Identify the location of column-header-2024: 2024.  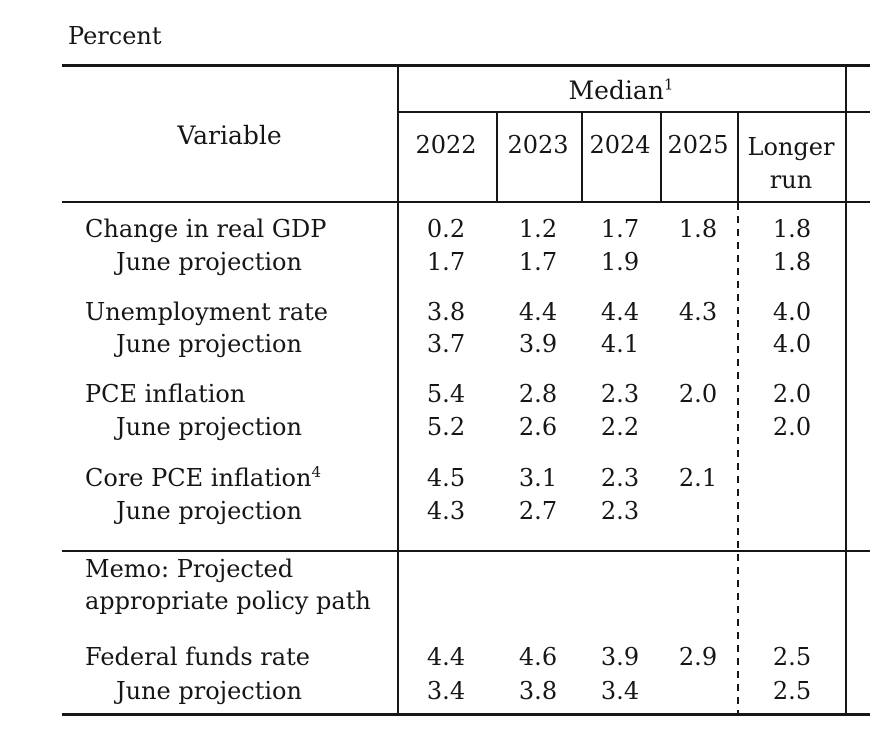
(620, 145).